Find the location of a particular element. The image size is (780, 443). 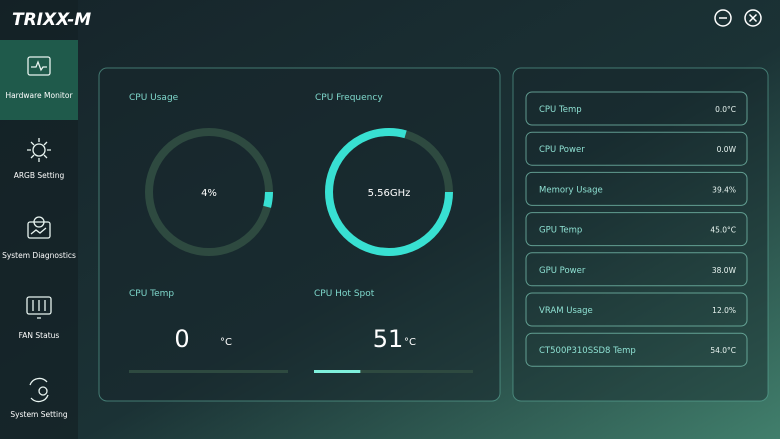

nav-item: FAN Status is located at coordinates (39, 318).